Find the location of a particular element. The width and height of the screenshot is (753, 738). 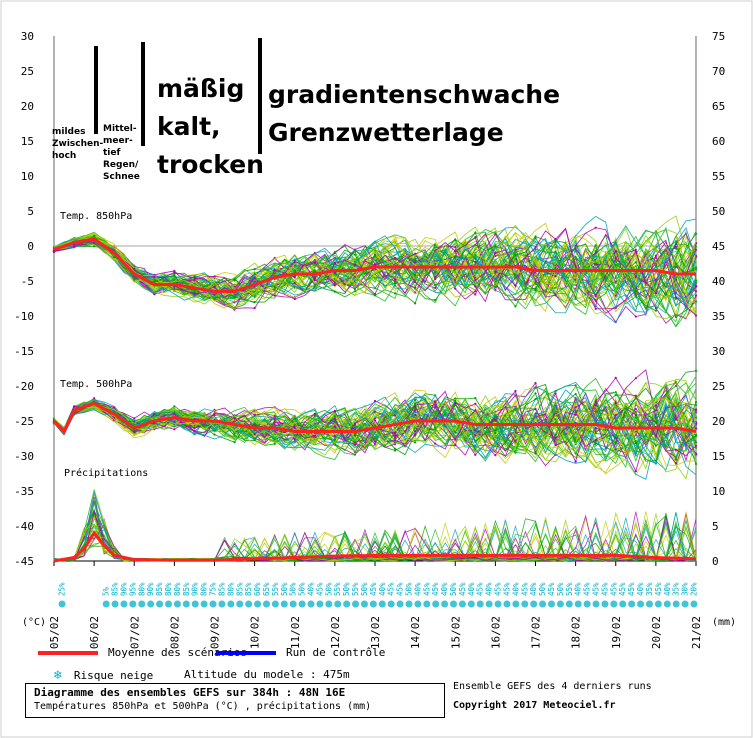

y2-tick-label: 10 is located at coordinates (718, 491).